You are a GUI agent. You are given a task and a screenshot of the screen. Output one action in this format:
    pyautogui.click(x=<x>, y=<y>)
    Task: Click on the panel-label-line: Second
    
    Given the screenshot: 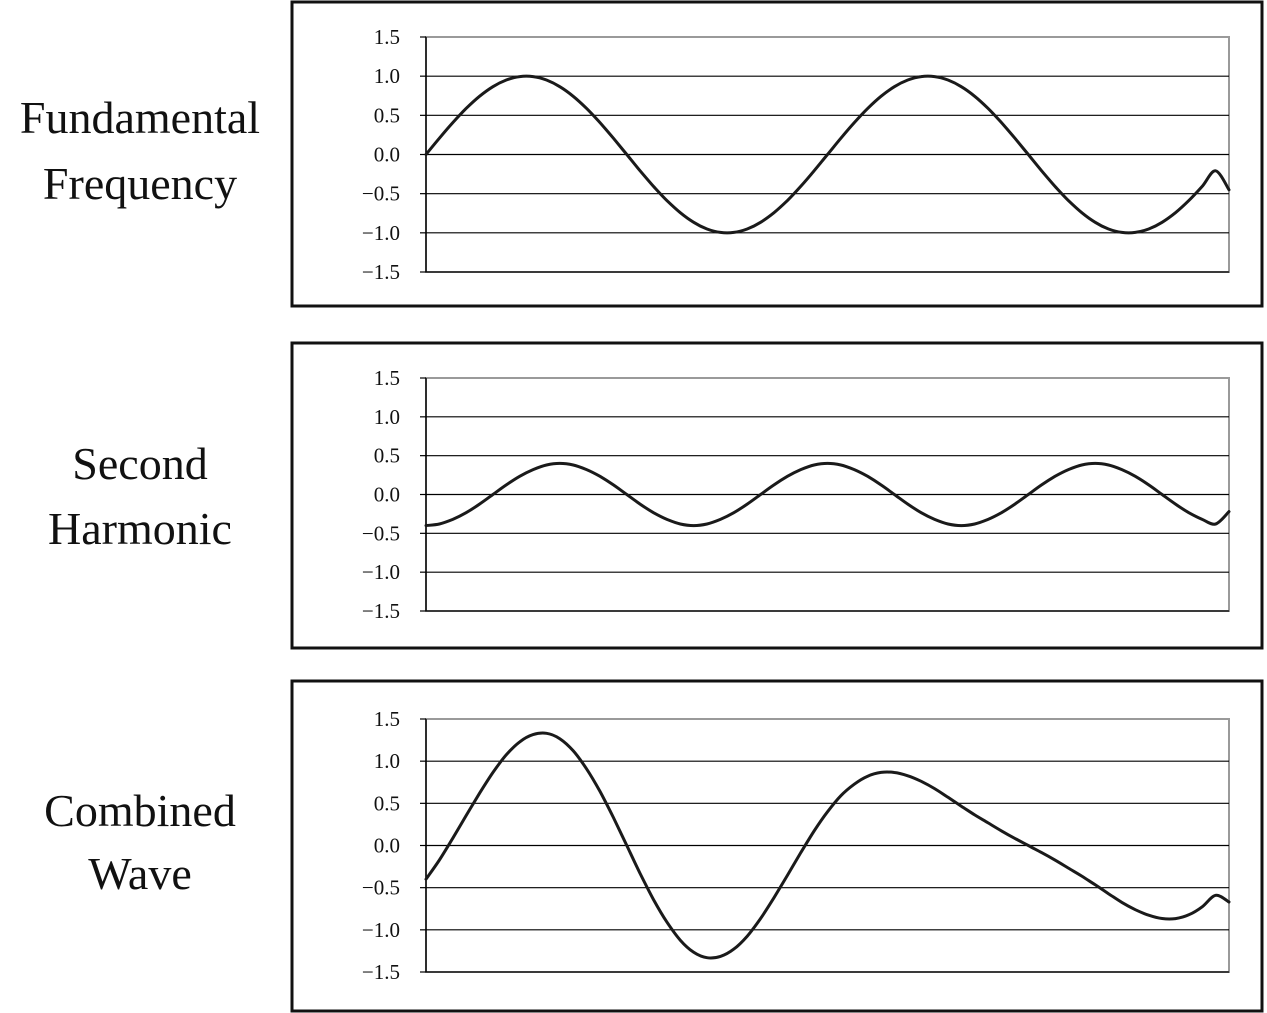 What is the action you would take?
    pyautogui.click(x=139, y=463)
    